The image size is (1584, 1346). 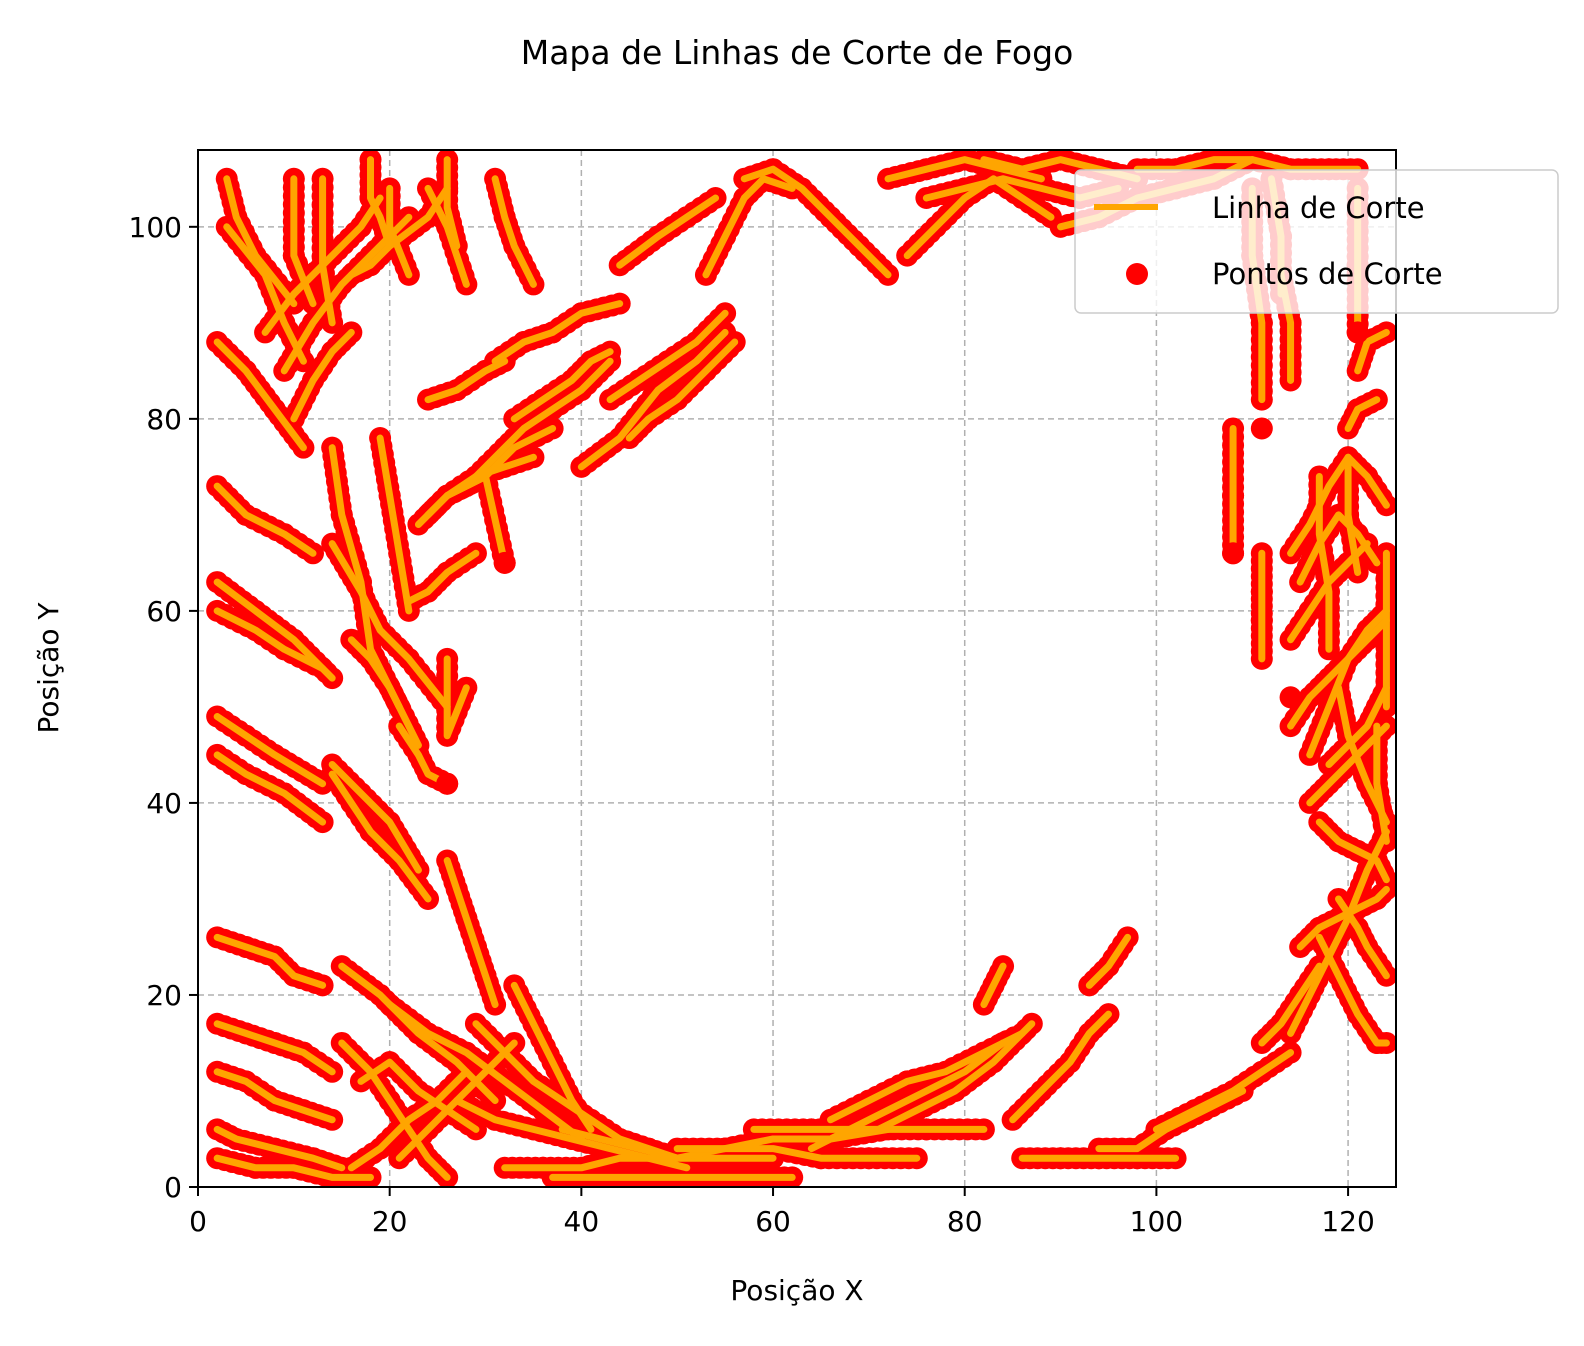 What do you see at coordinates (164, 611) in the screenshot?
I see `y-tick-label: 60` at bounding box center [164, 611].